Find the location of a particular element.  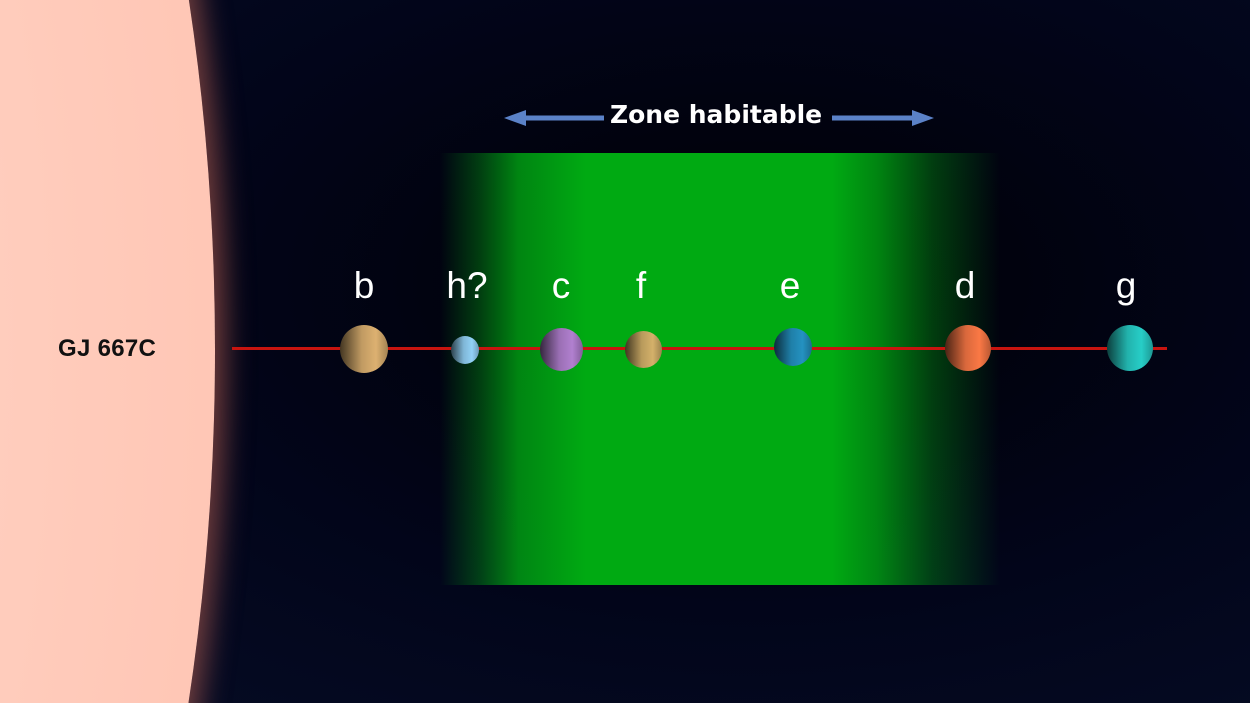

planet-h-label: h? is located at coordinates (467, 285).